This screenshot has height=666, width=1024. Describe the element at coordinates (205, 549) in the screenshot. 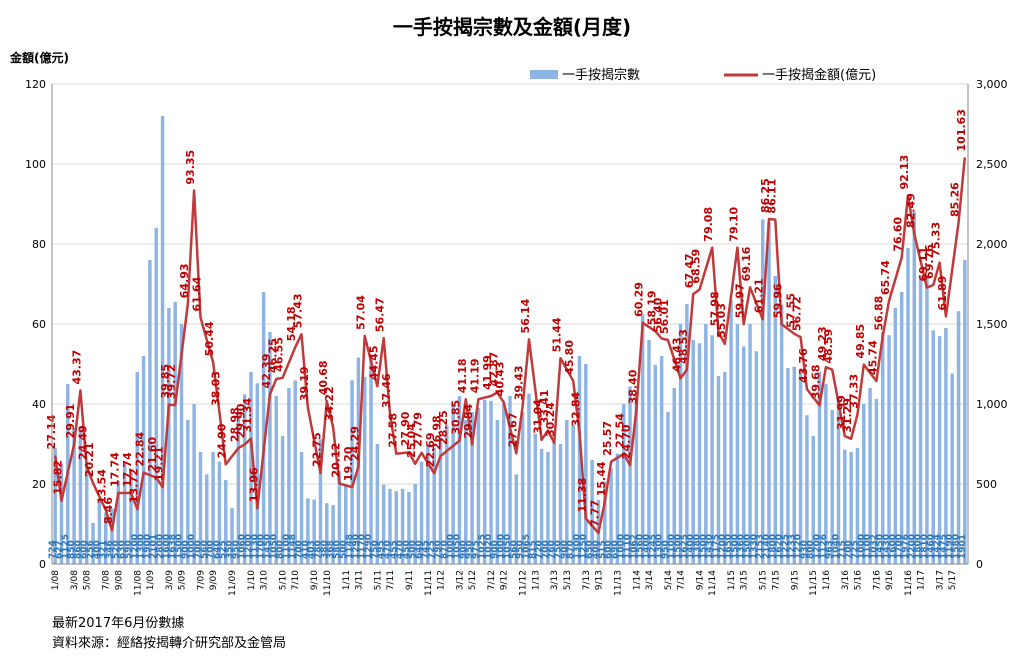

I see `bar-data-label: 560` at that location.